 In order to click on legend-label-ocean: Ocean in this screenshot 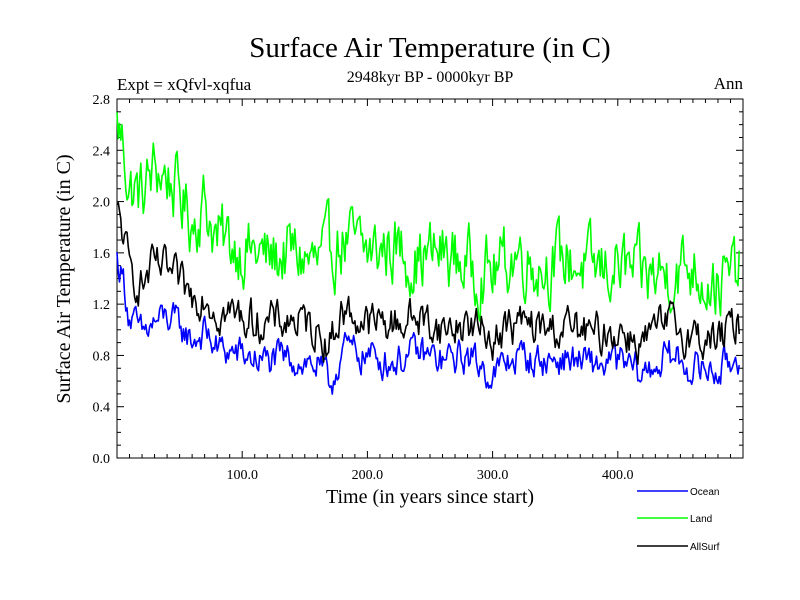, I will do `click(704, 492)`.